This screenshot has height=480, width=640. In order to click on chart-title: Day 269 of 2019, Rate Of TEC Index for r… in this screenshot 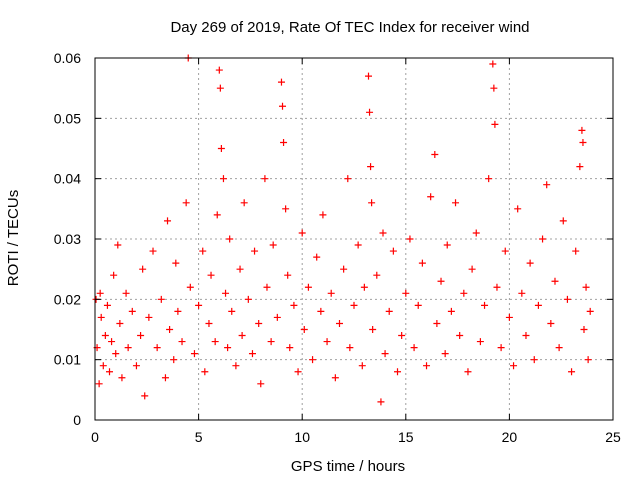, I will do `click(349, 27)`.